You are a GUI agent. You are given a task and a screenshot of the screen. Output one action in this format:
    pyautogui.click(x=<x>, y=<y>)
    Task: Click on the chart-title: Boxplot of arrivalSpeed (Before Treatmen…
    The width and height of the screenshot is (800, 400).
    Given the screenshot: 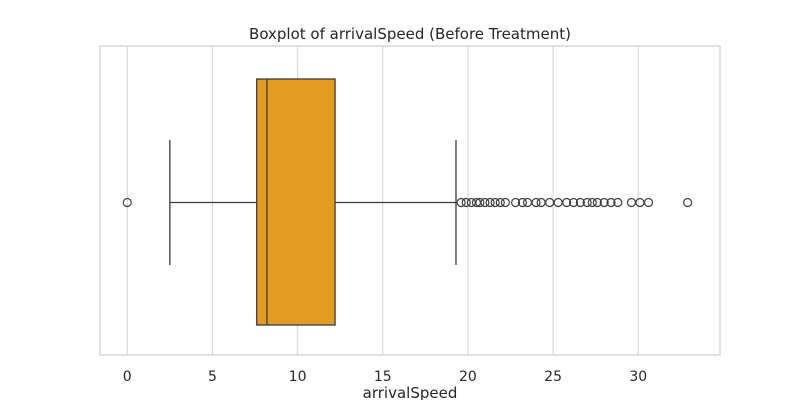 What is the action you would take?
    pyautogui.click(x=410, y=34)
    